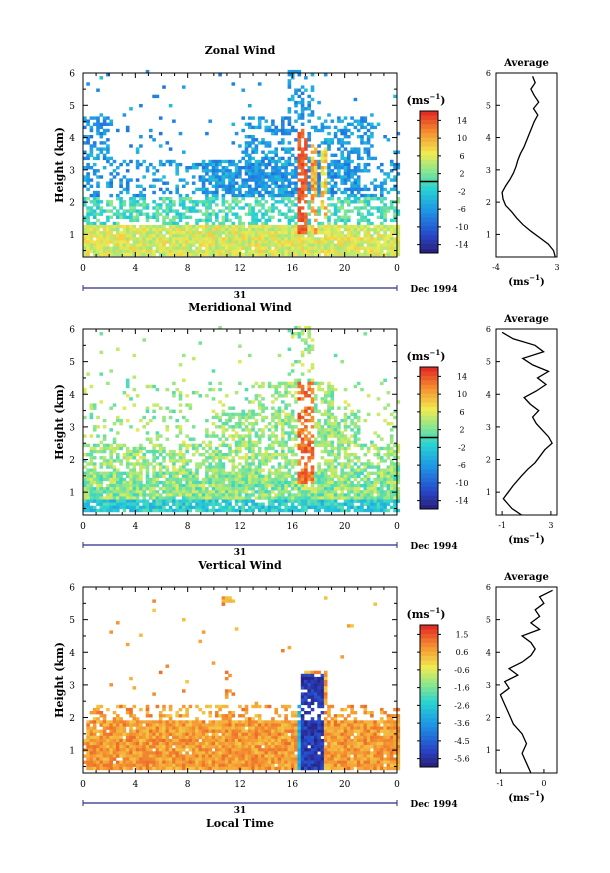 This screenshot has height=873, width=610. Describe the element at coordinates (488, 202) in the screenshot. I see `average-y-tick-label: 2` at that location.